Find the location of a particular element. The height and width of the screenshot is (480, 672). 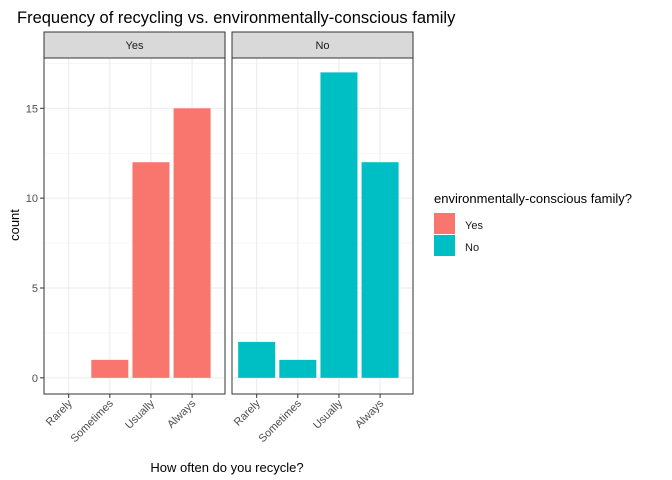

y-tick-label: 5 is located at coordinates (35, 289).